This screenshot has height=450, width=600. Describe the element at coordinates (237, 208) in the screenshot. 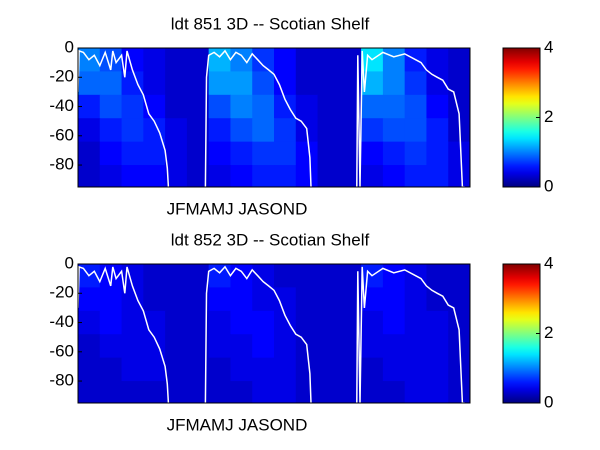

I see `x-axis-label: JFMAMJ JASOND` at that location.